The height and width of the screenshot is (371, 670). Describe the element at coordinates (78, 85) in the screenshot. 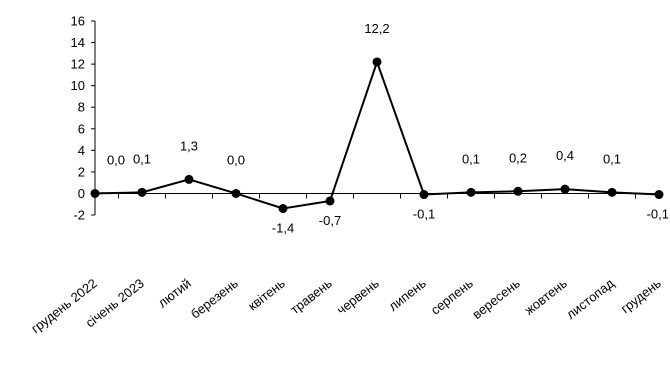

I see `y-tick-label: 10` at that location.